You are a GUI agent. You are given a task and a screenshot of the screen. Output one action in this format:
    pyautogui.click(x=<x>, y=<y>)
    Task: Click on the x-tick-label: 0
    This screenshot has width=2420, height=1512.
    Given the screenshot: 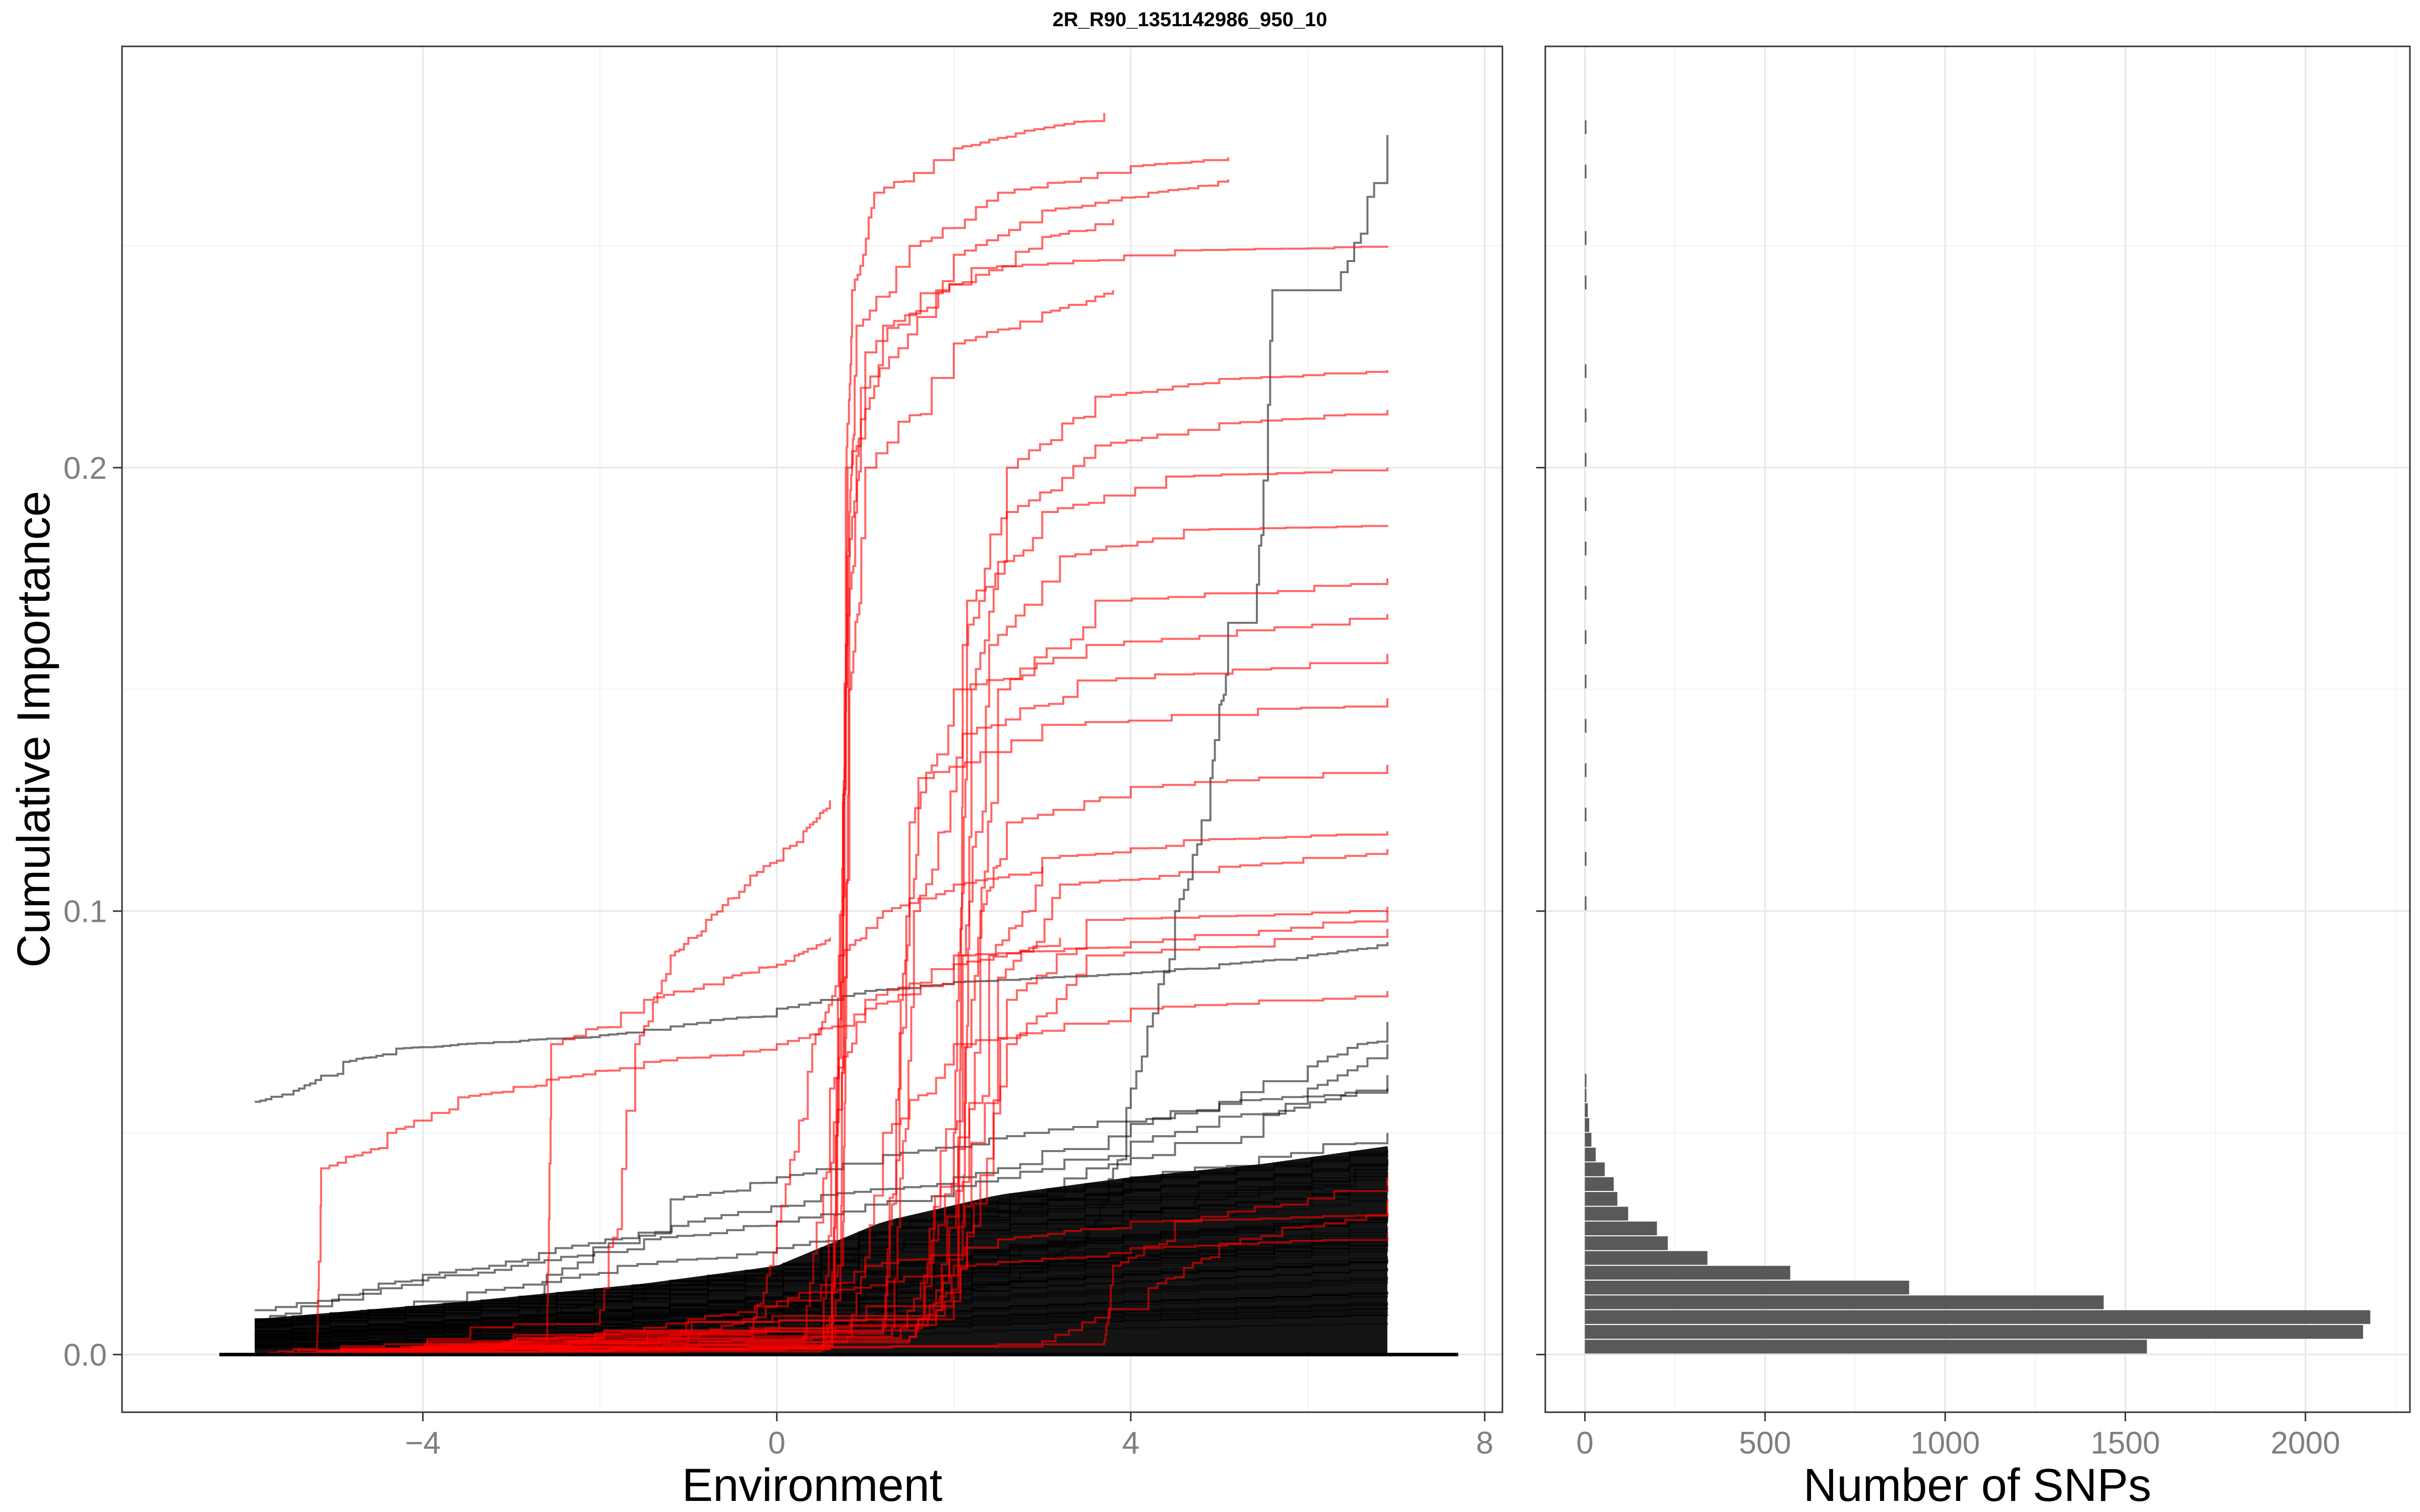 What is the action you would take?
    pyautogui.click(x=776, y=1443)
    